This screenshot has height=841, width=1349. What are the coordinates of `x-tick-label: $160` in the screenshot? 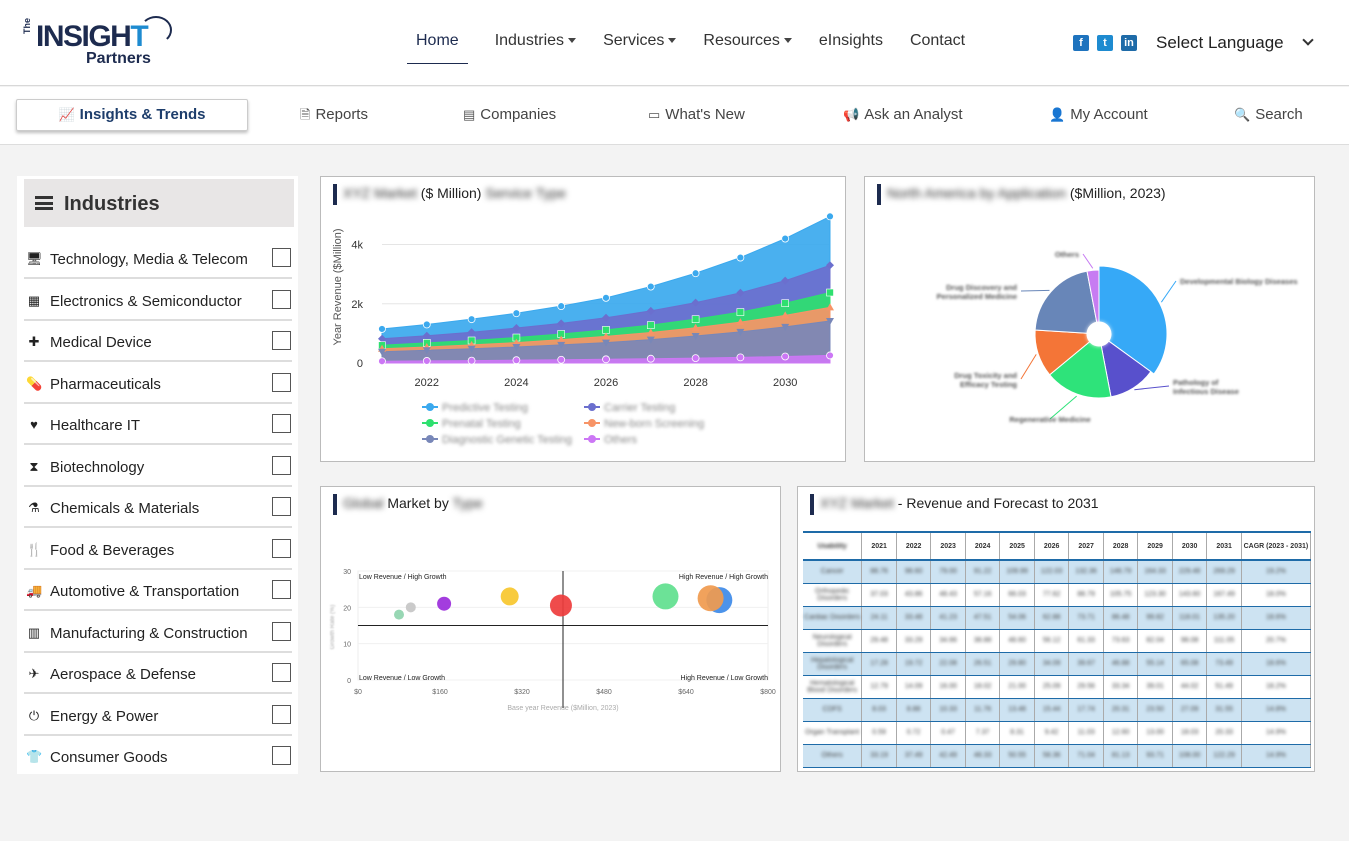 It's located at (440, 692).